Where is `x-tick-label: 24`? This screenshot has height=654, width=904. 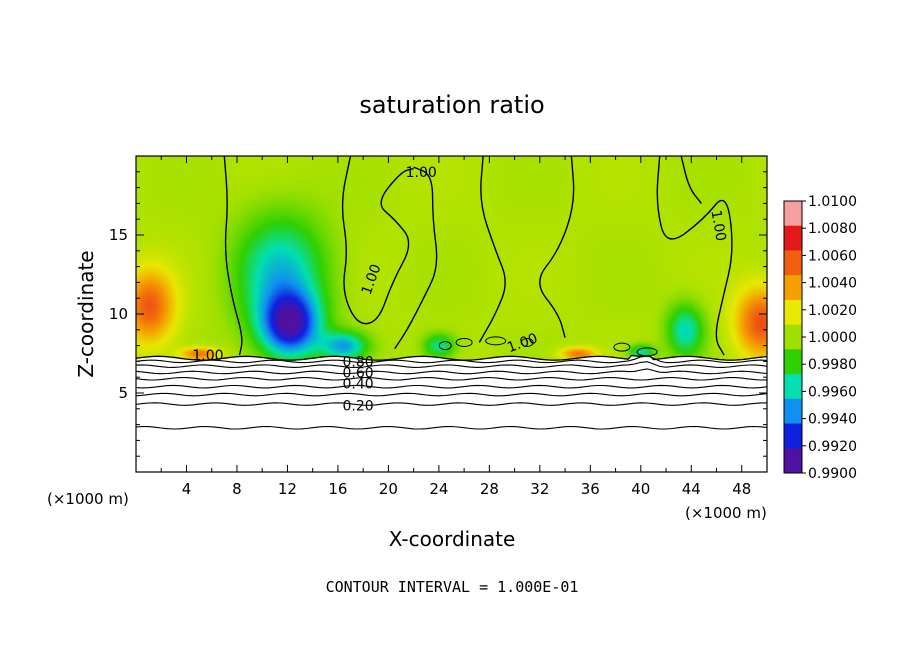
x-tick-label: 24 is located at coordinates (438, 489).